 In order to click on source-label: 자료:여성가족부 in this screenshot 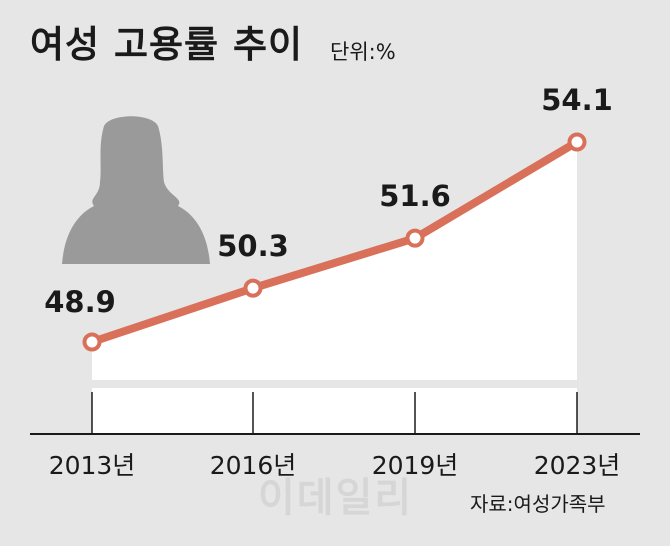, I will do `click(538, 504)`.